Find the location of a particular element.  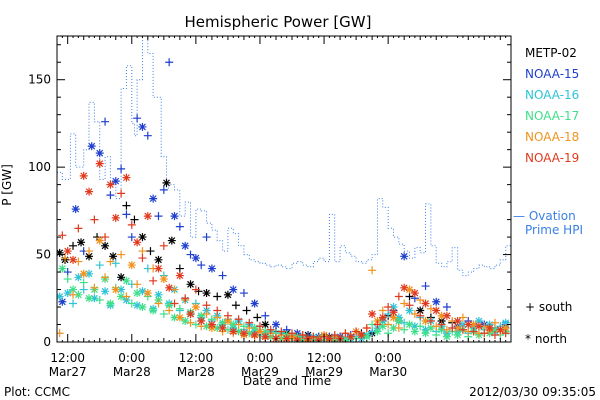

y-tick-label: 0 is located at coordinates (47, 342).